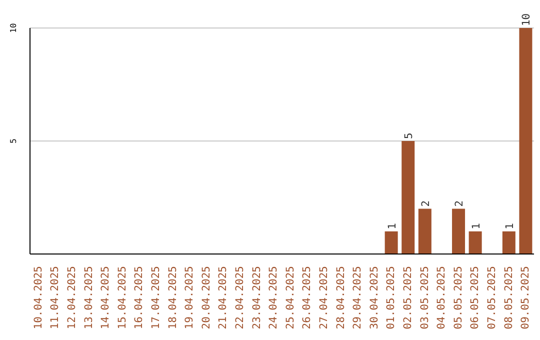  Describe the element at coordinates (324, 298) in the screenshot. I see `x-tick-label: 27.04.2025` at that location.